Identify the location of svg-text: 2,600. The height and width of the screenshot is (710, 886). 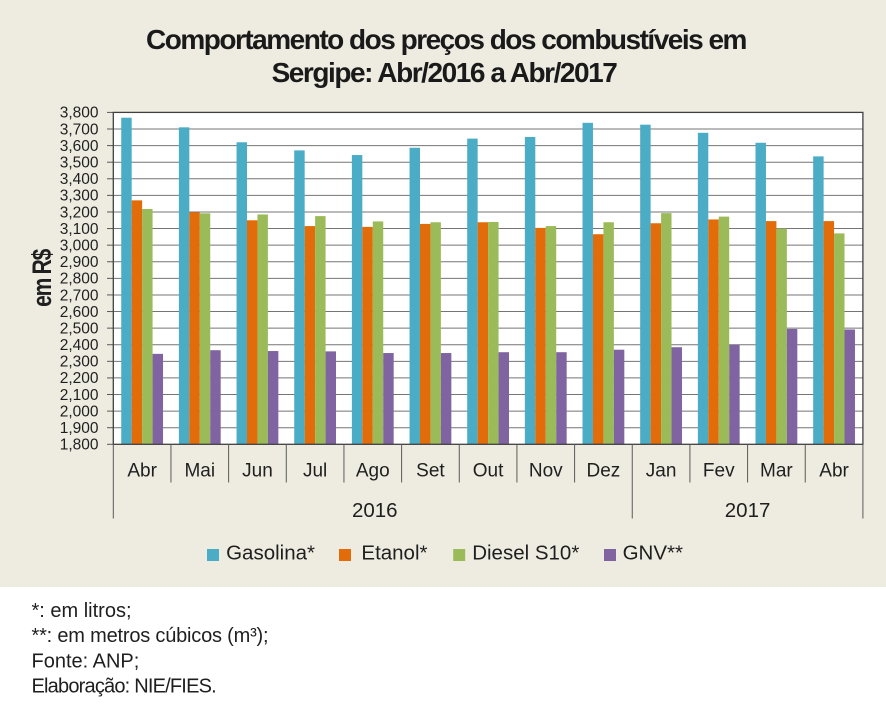
(79, 312).